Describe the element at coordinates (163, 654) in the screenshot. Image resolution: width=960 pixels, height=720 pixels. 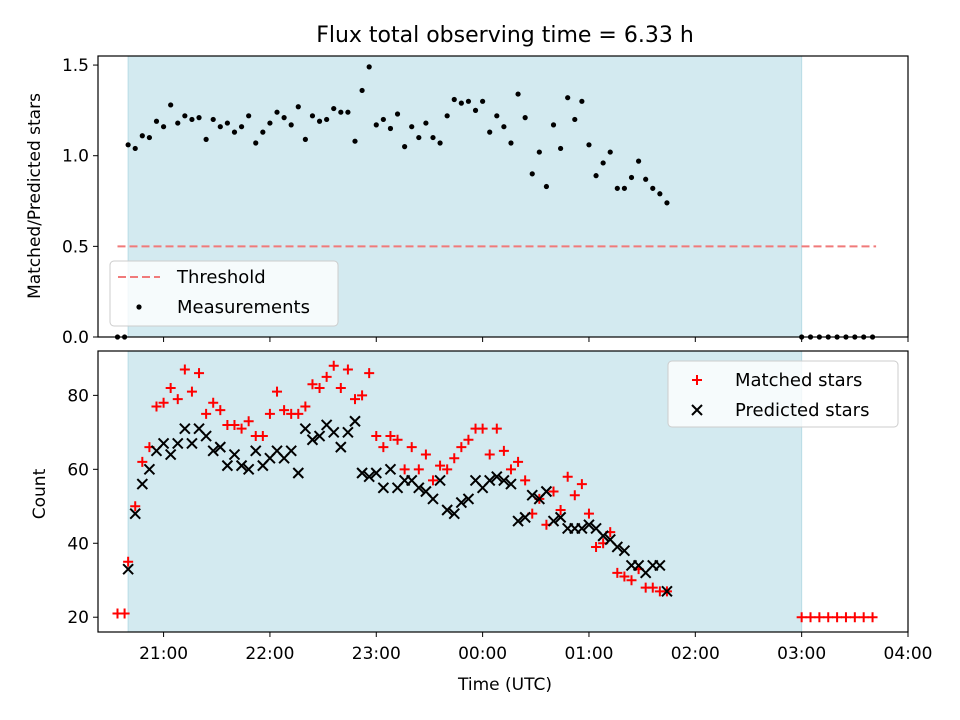
I see `x-tick-label: 21:00` at that location.